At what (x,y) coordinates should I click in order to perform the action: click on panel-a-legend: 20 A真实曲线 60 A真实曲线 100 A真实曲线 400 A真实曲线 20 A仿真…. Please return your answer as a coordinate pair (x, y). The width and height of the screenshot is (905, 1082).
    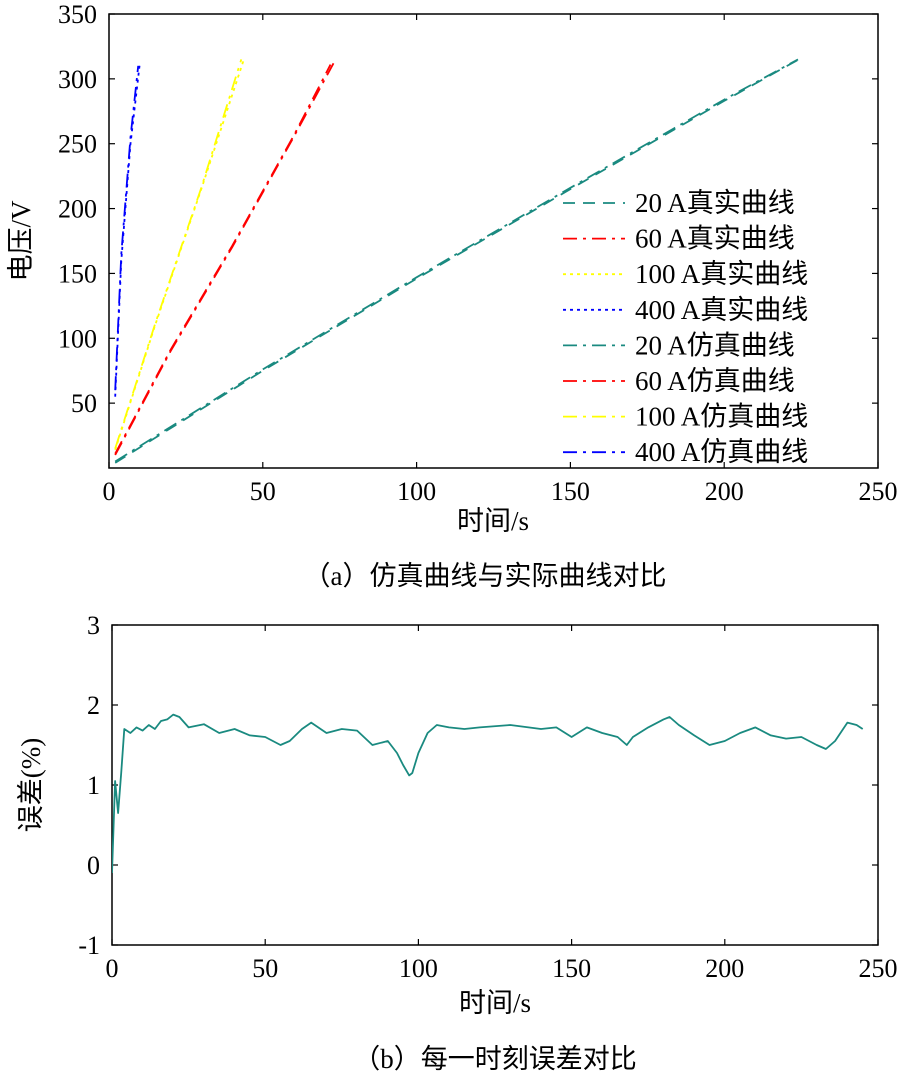
    Looking at the image, I should click on (685, 327).